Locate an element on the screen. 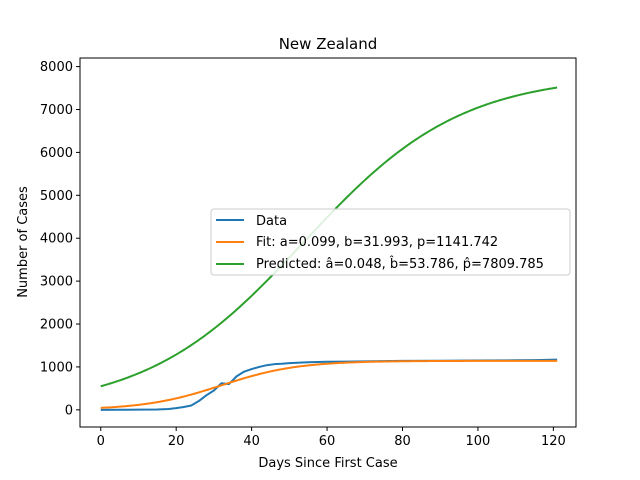 This screenshot has width=640, height=480. x-axis: 0 20 40 60 80 100 120 is located at coordinates (331, 438).